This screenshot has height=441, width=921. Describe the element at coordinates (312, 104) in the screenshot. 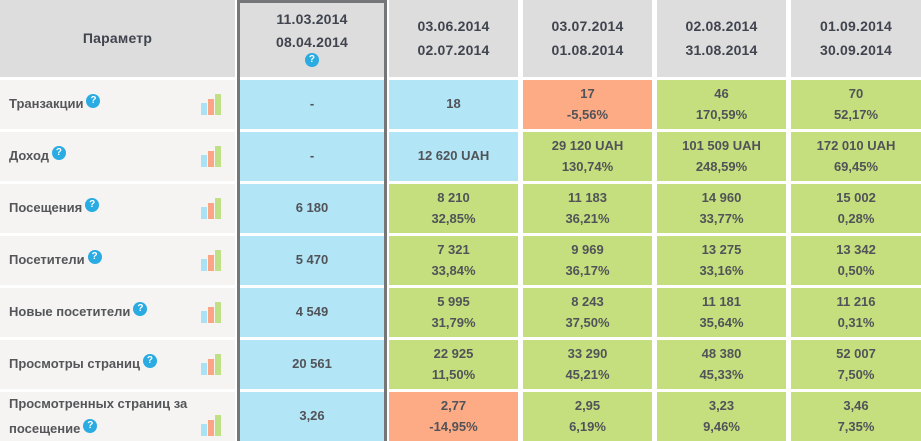

I see `cell-value: -` at that location.